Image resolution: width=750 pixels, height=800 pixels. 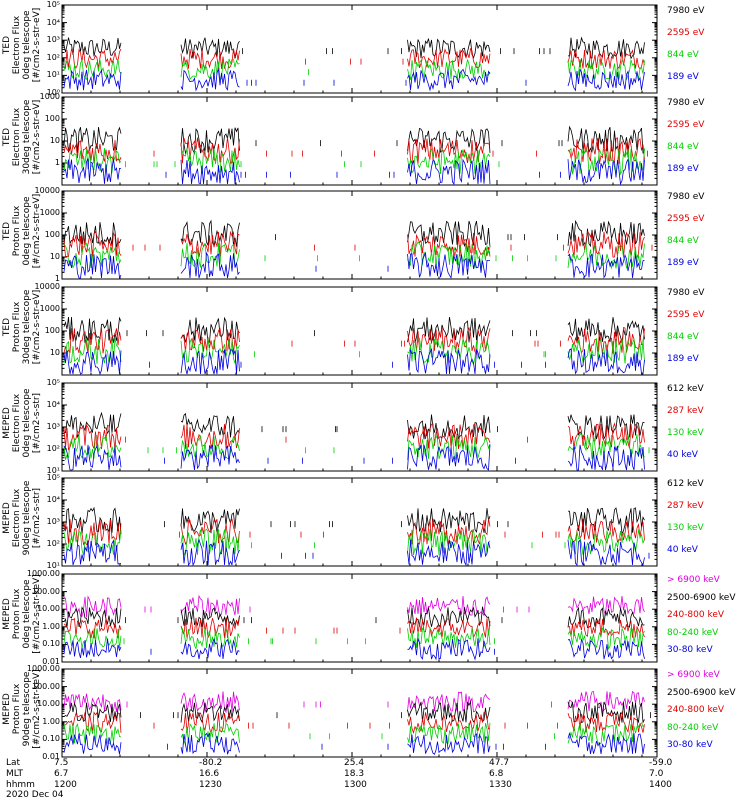 I want to click on x-tick-label: 1200, so click(x=65, y=785).